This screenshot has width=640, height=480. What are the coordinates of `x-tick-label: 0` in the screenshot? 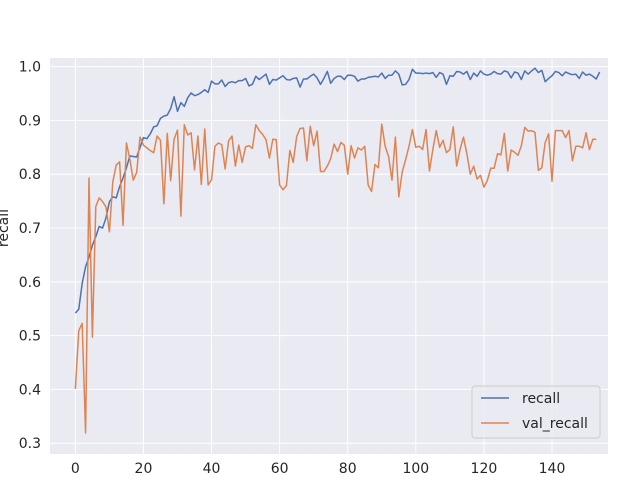 It's located at (75, 469).